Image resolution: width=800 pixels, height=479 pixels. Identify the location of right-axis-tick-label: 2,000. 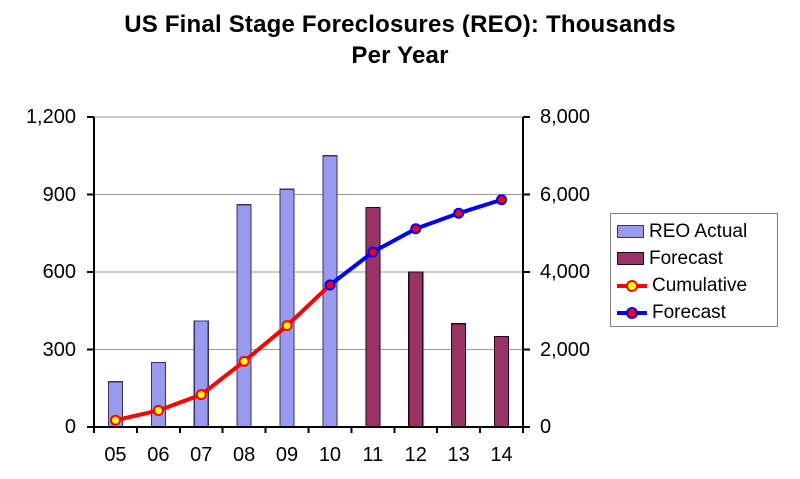
(565, 349).